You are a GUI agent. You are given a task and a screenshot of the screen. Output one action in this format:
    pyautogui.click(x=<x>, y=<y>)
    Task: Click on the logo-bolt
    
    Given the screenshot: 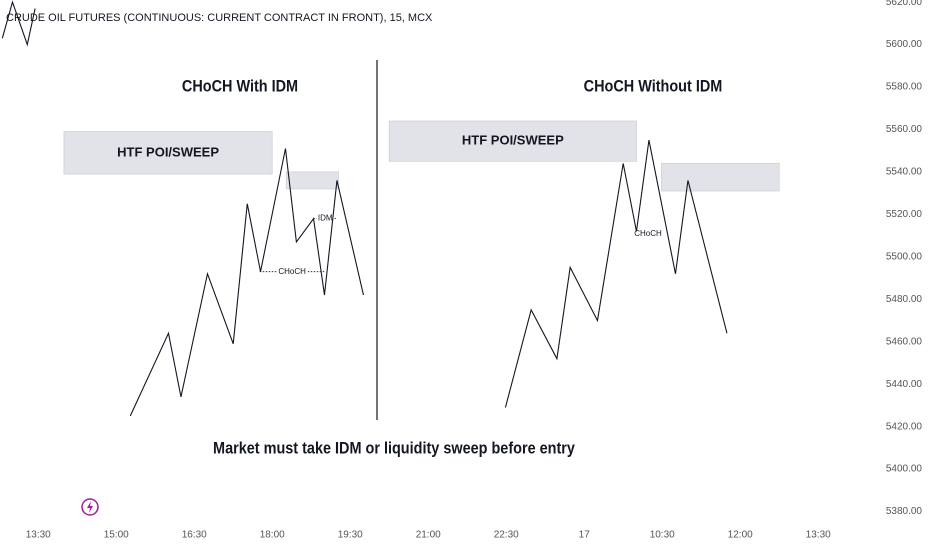 What is the action you would take?
    pyautogui.click(x=90, y=507)
    